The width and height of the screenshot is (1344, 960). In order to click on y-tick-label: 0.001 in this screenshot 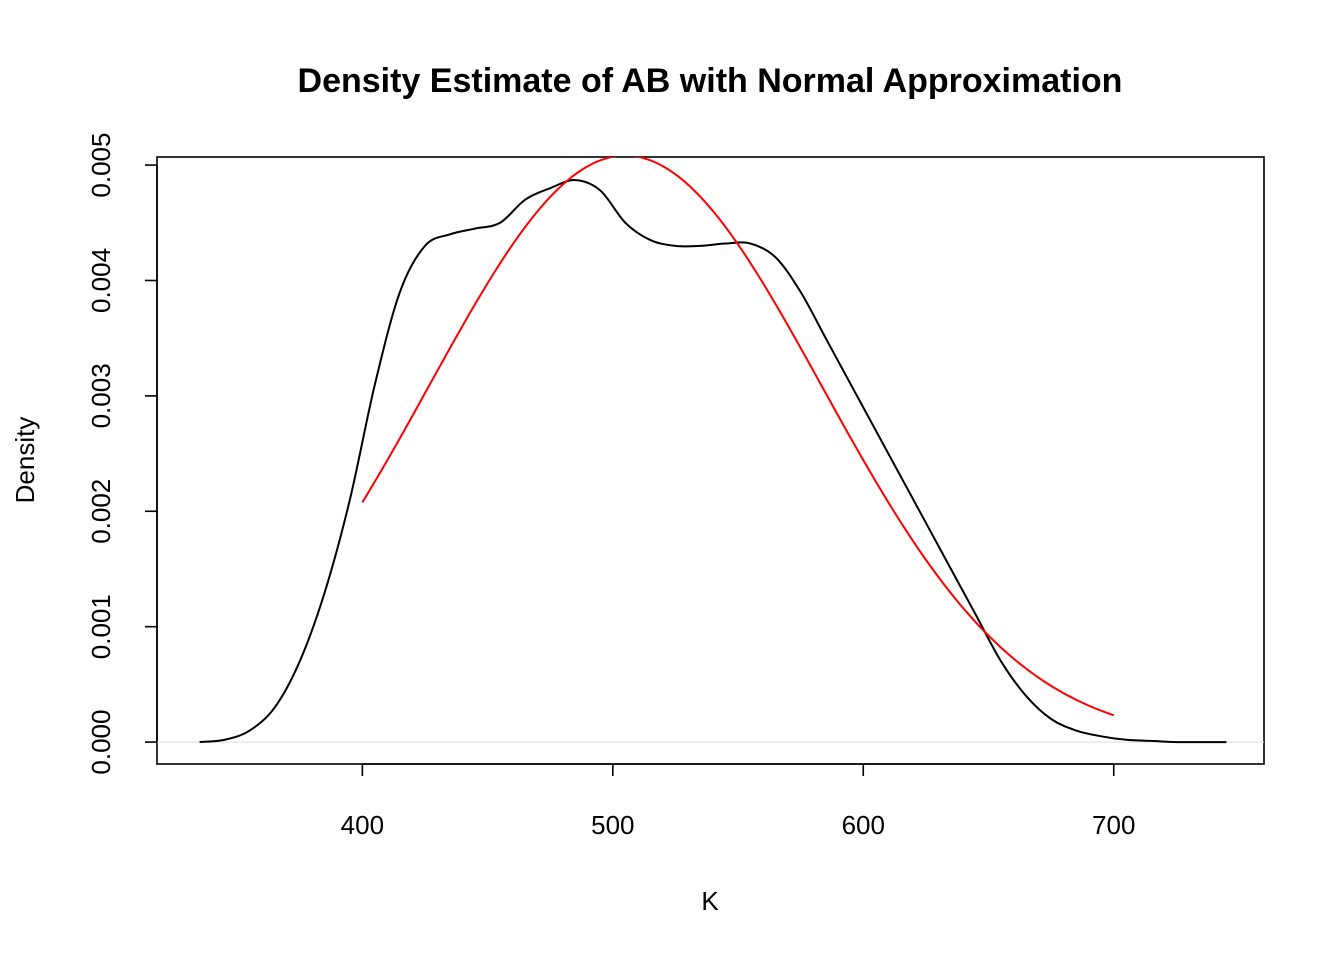, I will do `click(101, 626)`.